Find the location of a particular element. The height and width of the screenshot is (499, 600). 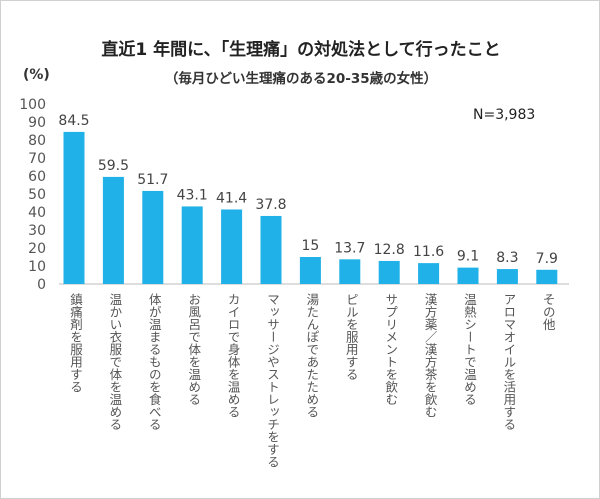

y-tick-label: 40 is located at coordinates (37, 213).